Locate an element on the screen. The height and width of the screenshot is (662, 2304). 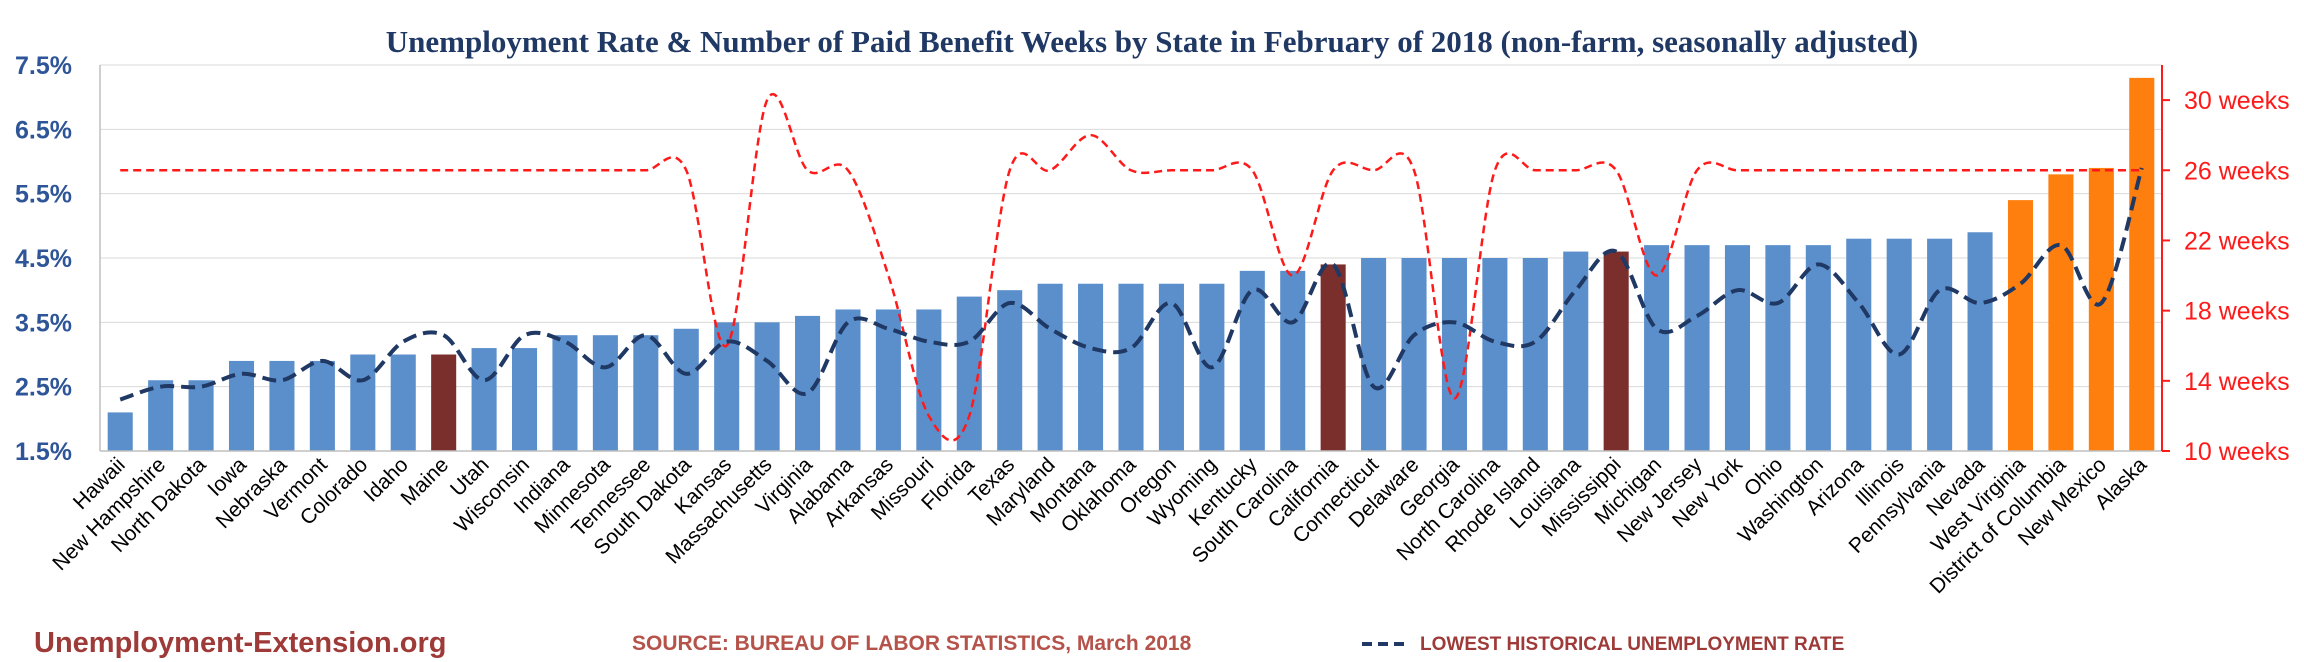
y-tick-label: 6.5% is located at coordinates (43, 130).